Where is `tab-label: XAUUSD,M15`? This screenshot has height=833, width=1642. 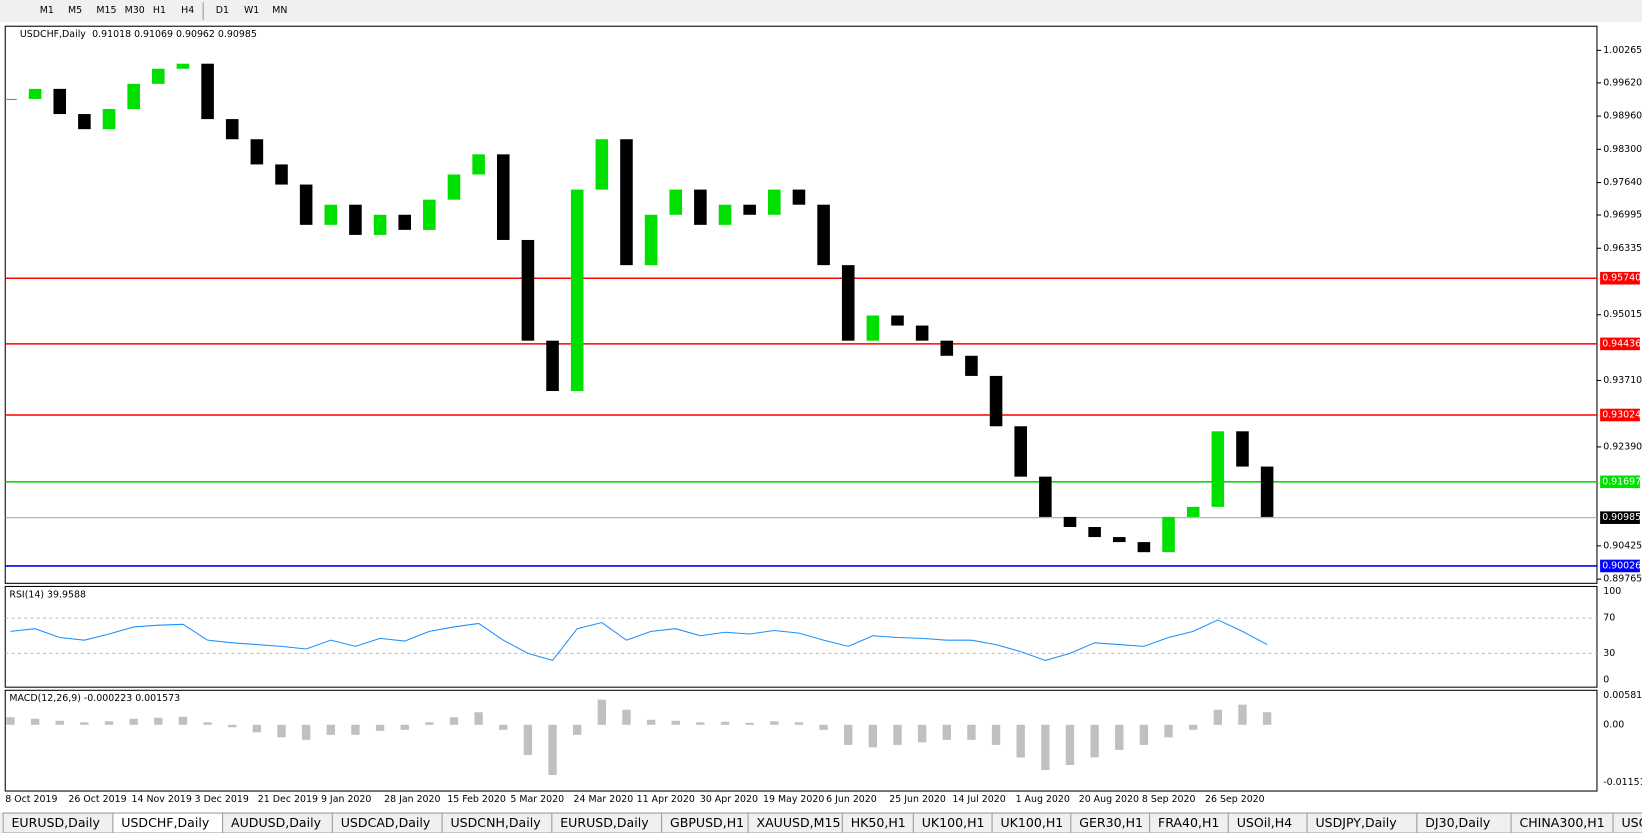 tab-label: XAUUSD,M15 is located at coordinates (798, 822).